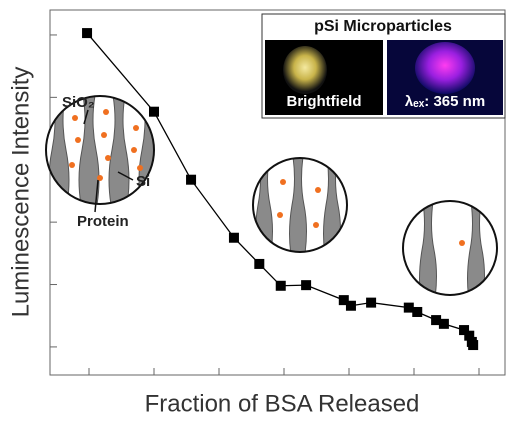  I want to click on annotation: Si, so click(143, 181).